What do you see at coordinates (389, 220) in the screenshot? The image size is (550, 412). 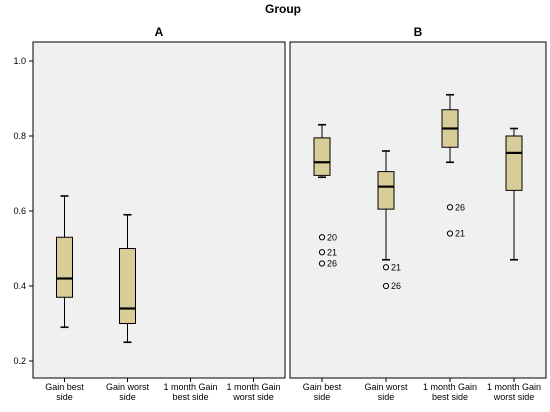 I see `box-B-1: 21 26` at bounding box center [389, 220].